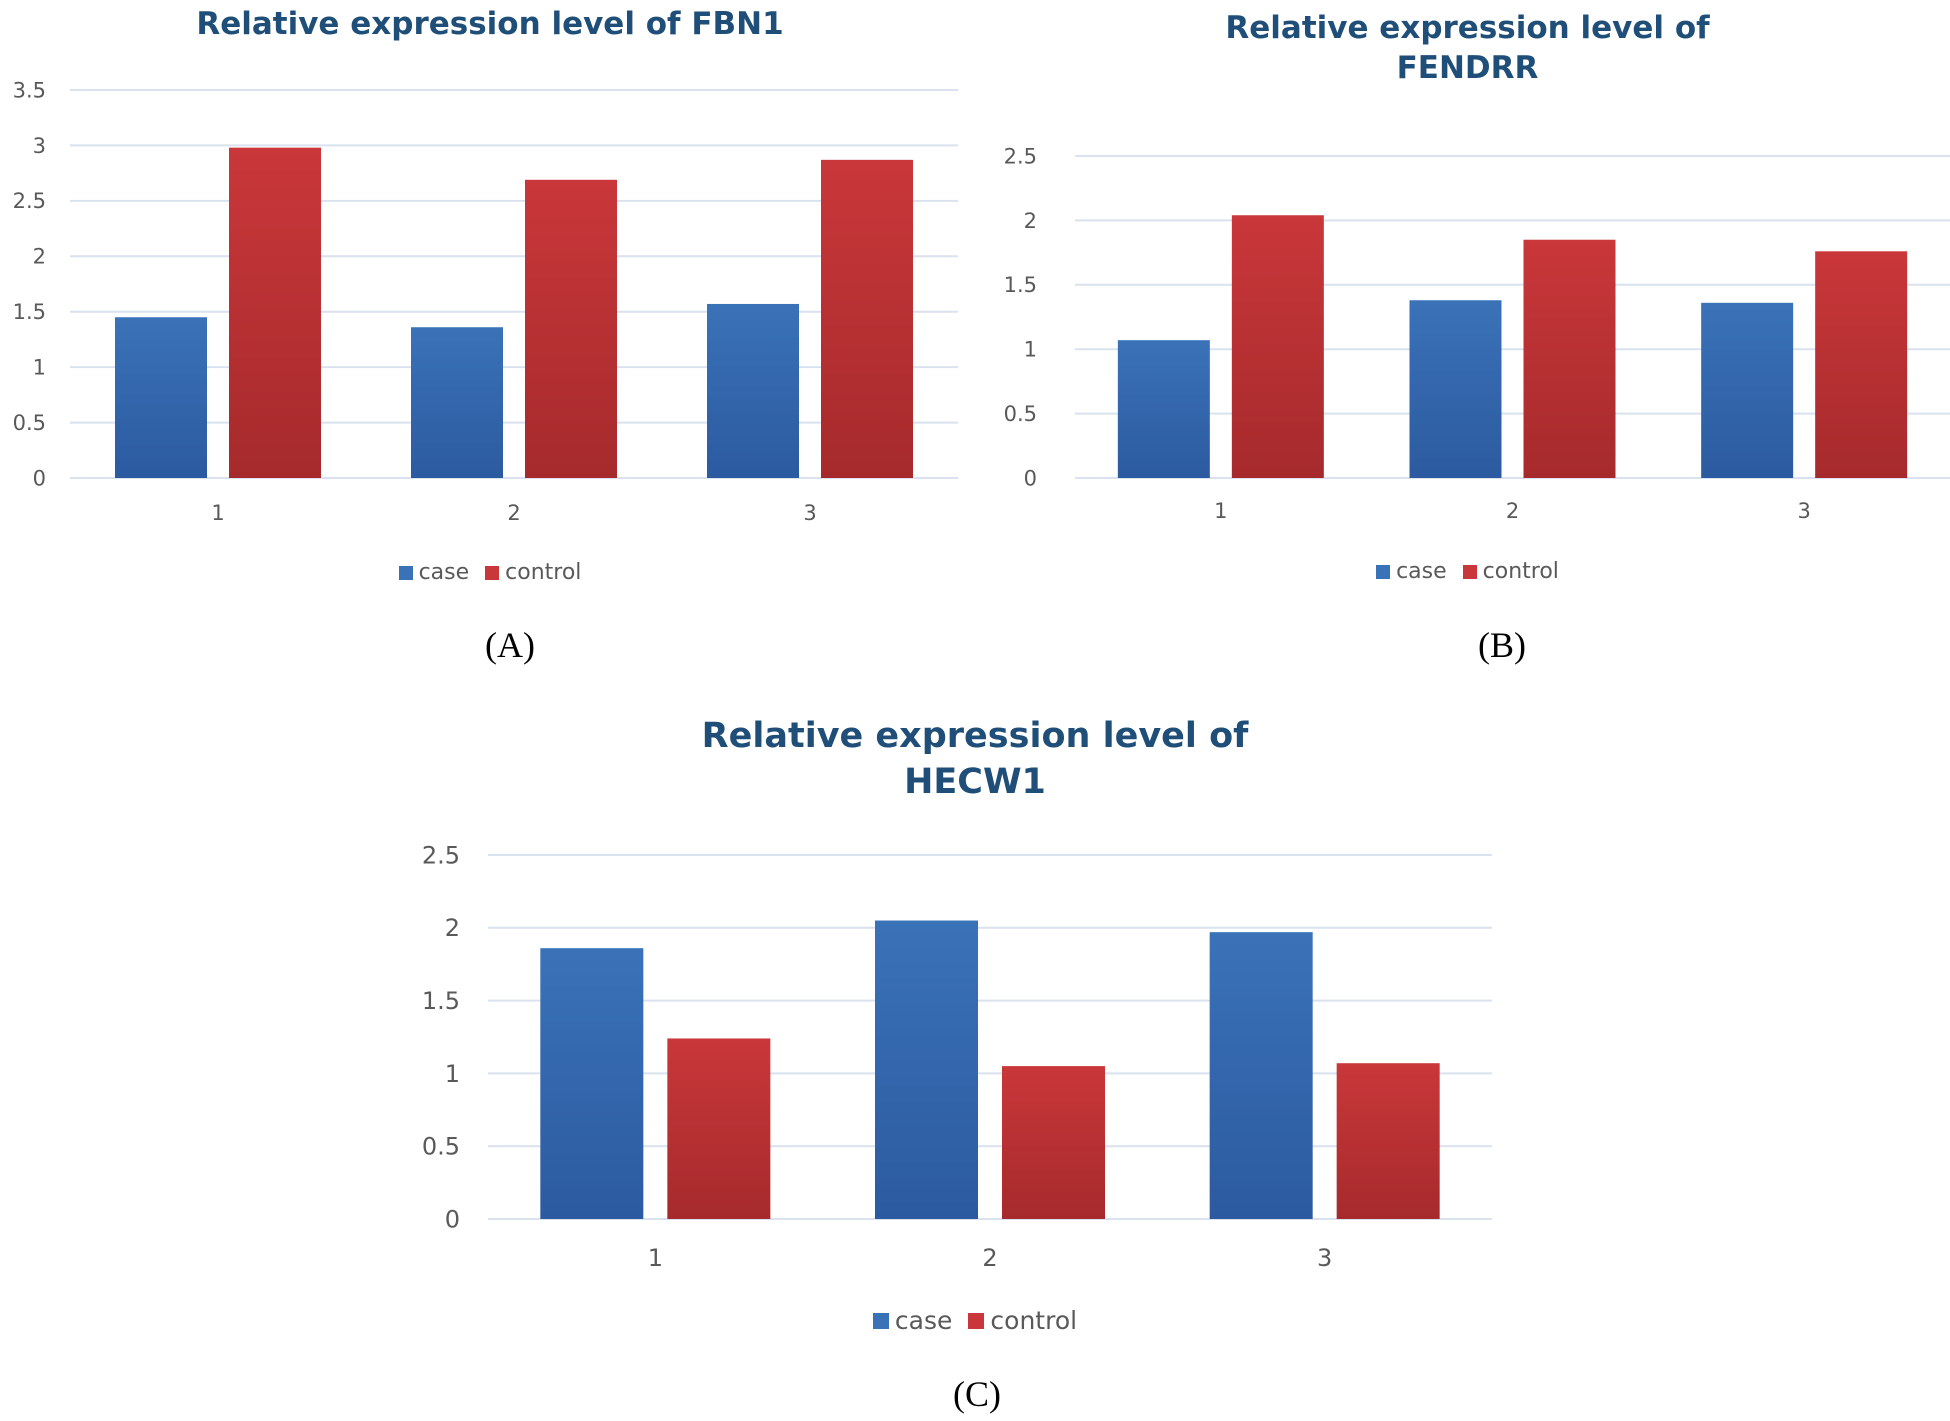  Describe the element at coordinates (1467, 48) in the screenshot. I see `chart-title: Relative expression level of FENDRR` at that location.